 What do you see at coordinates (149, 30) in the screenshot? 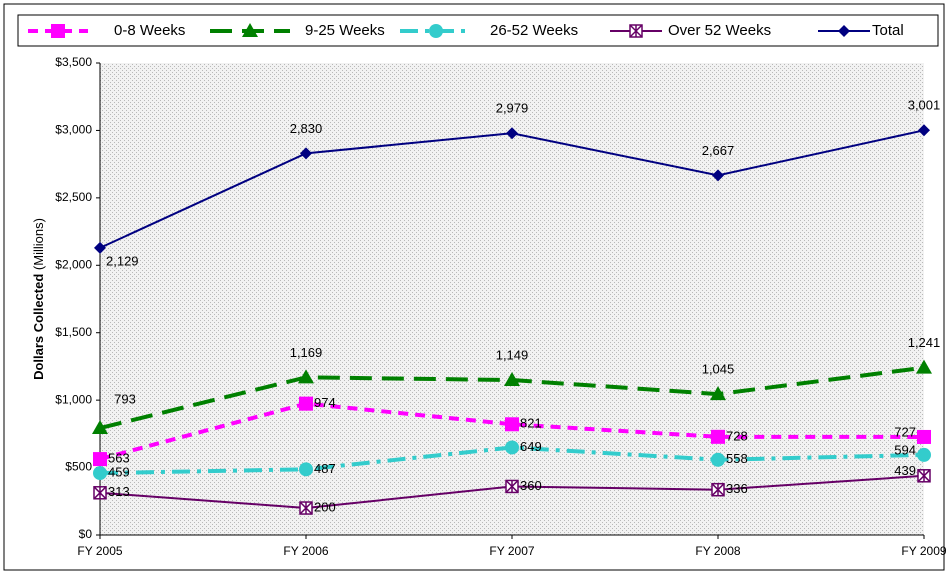
I see `legend-label: 0-8 Weeks` at bounding box center [149, 30].